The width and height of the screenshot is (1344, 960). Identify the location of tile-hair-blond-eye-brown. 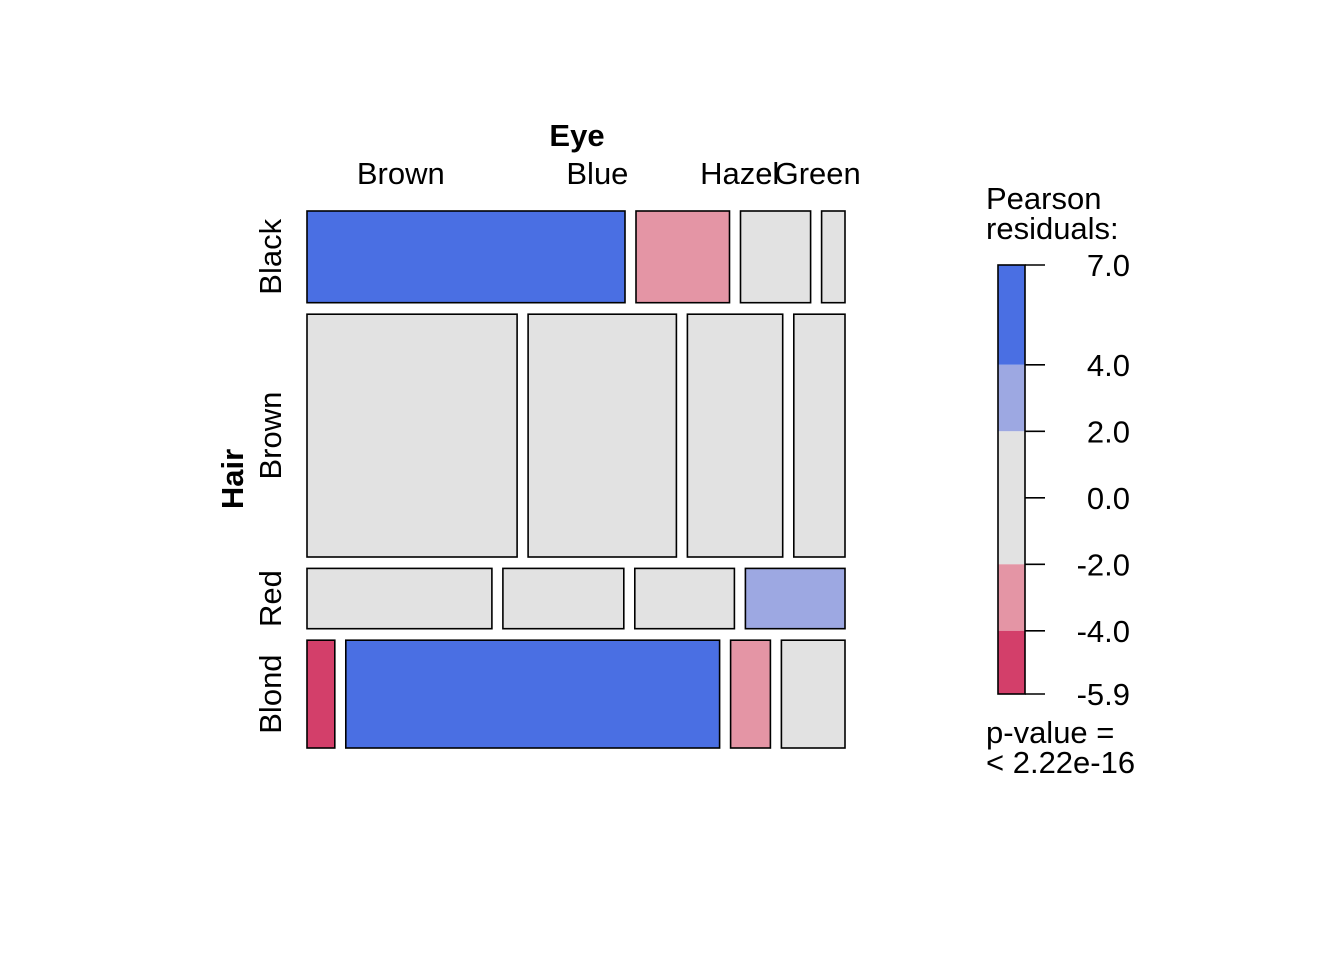
(321, 694).